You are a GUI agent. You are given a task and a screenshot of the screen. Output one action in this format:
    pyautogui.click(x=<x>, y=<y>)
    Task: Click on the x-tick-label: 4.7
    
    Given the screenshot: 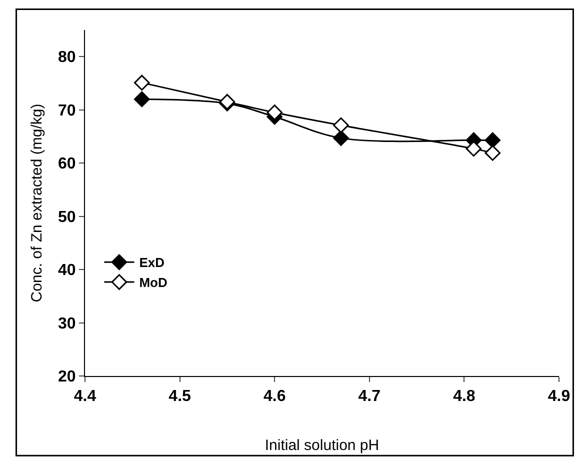 What is the action you would take?
    pyautogui.click(x=369, y=397)
    